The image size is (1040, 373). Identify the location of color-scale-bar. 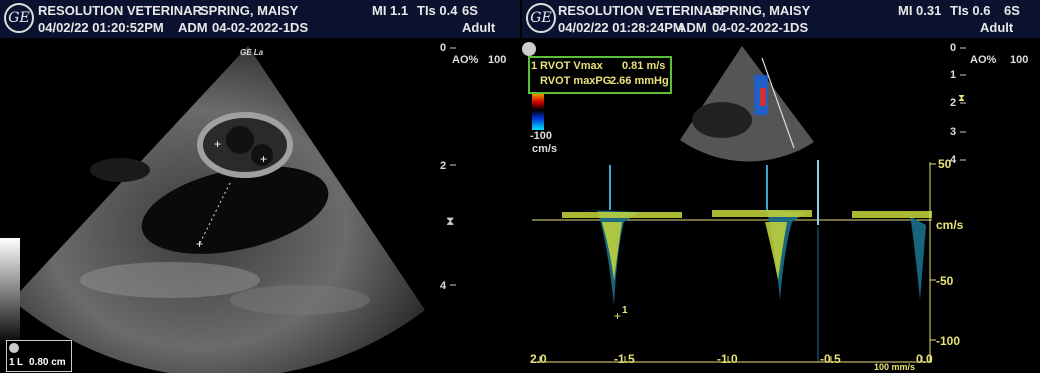
(538, 110).